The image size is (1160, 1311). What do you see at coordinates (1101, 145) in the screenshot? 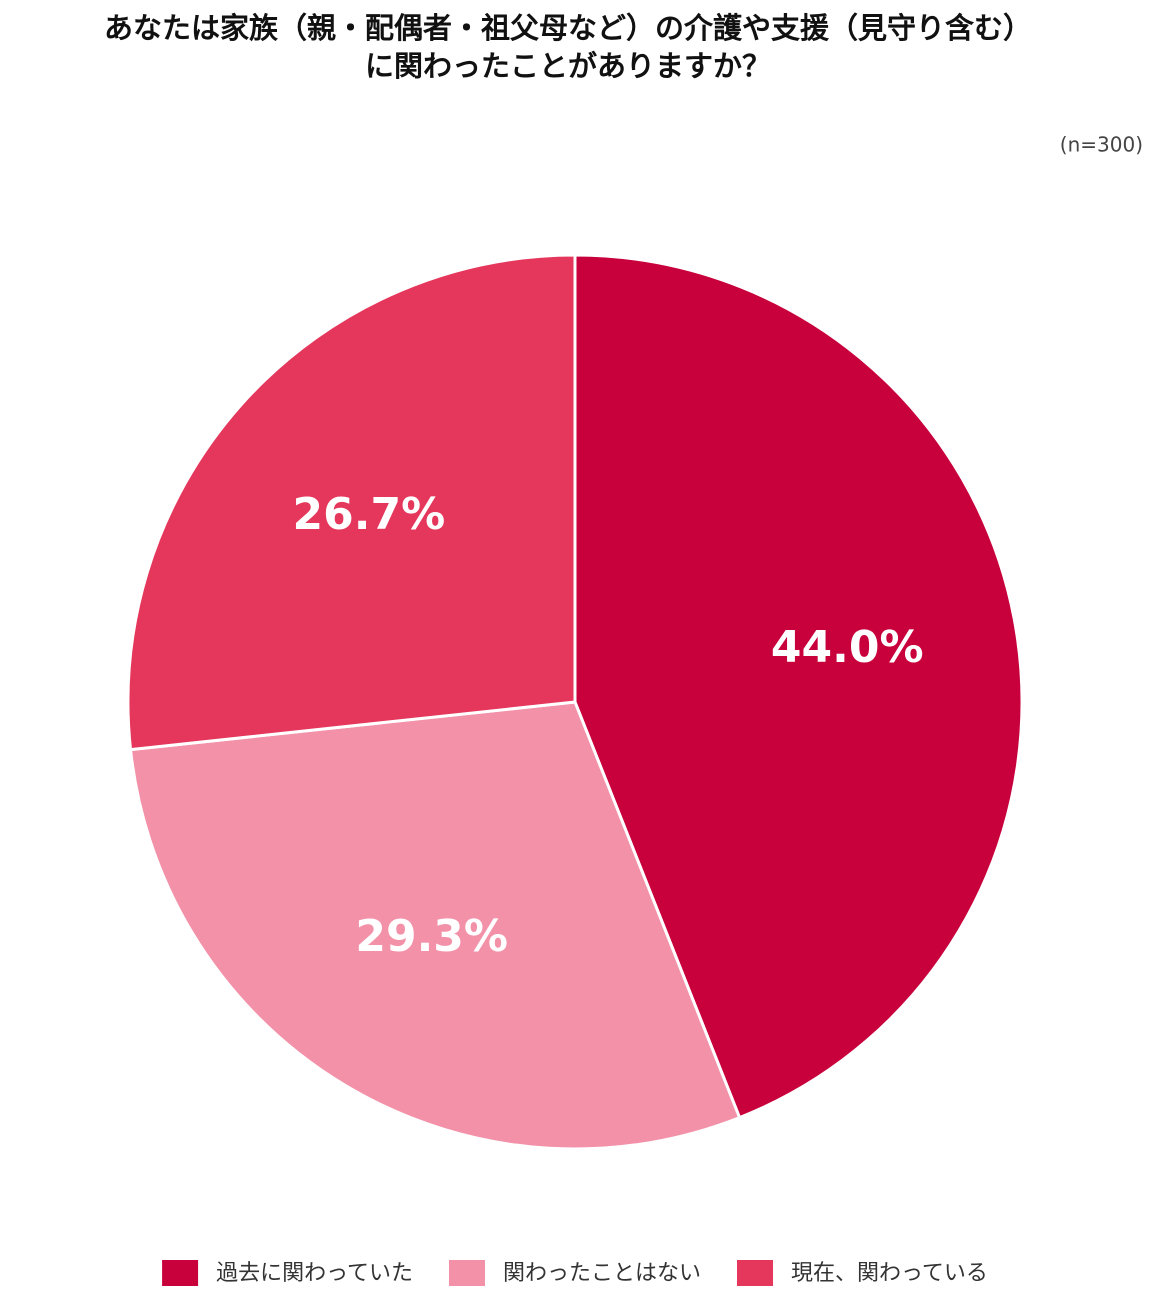
I see `sample-size-note: (n=300)` at bounding box center [1101, 145].